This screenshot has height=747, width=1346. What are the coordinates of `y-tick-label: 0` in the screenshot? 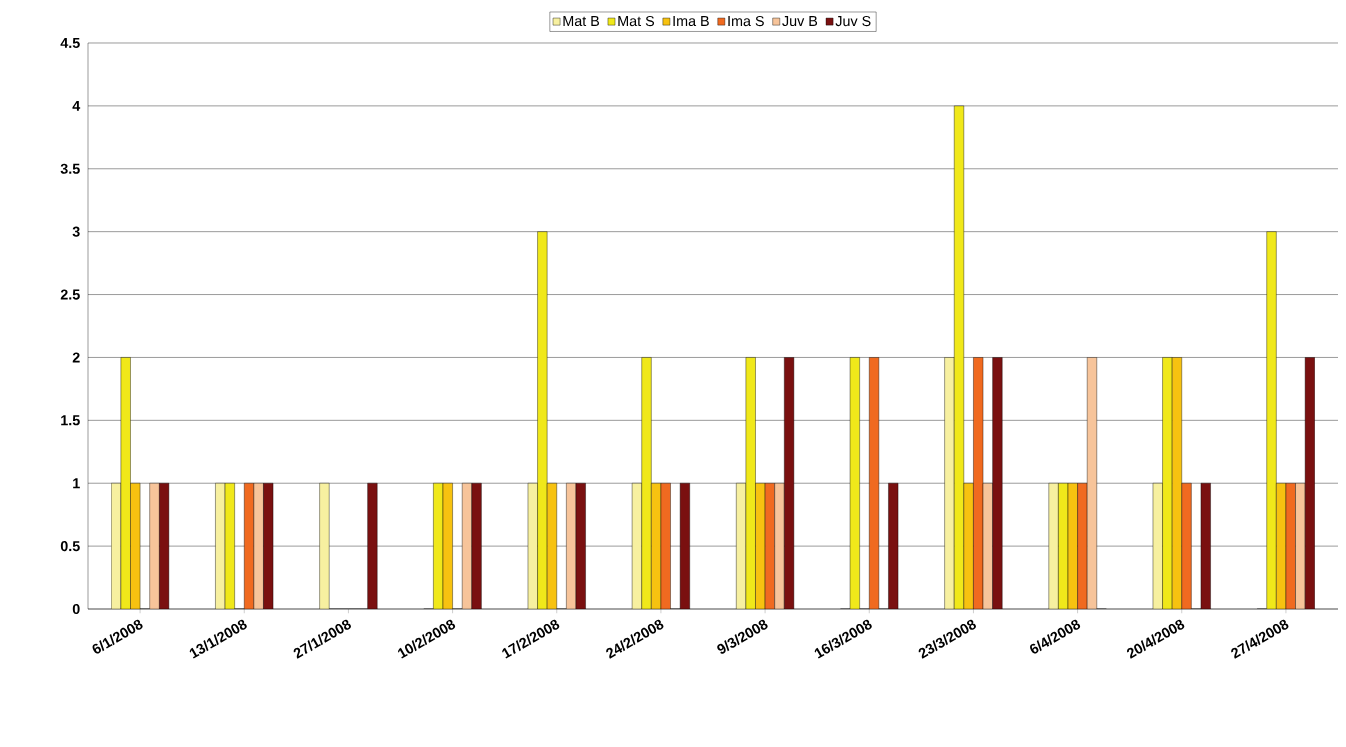 It's located at (76, 609).